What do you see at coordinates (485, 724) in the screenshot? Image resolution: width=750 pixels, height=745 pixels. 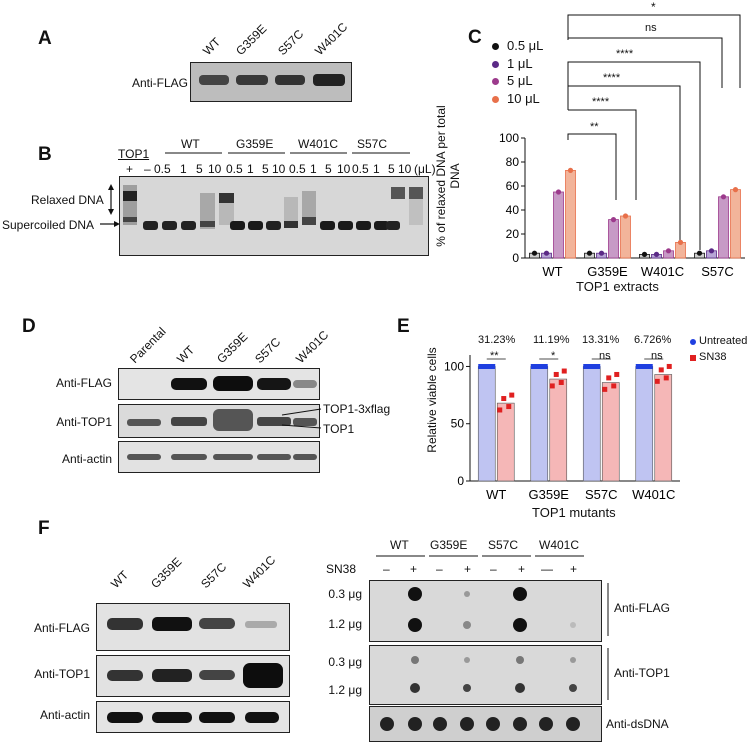 I see `dot-blot-dsdna` at bounding box center [485, 724].